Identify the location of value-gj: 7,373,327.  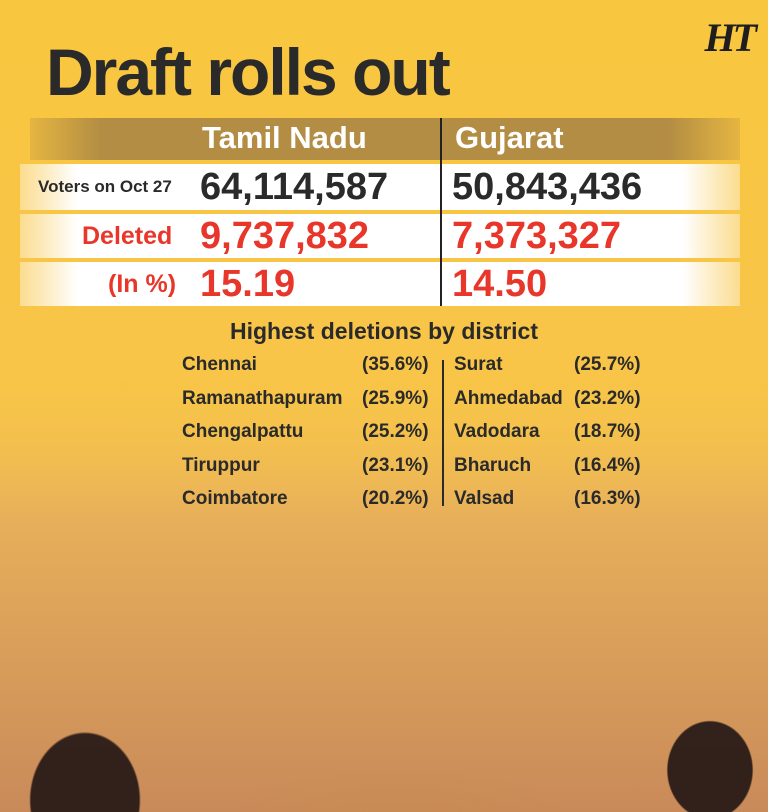
(537, 236).